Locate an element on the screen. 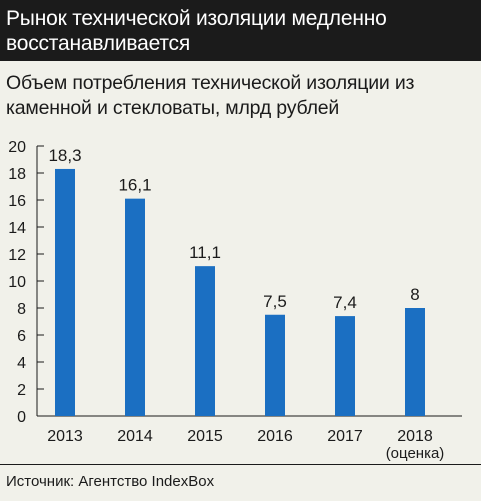  bar-2018 is located at coordinates (415, 362).